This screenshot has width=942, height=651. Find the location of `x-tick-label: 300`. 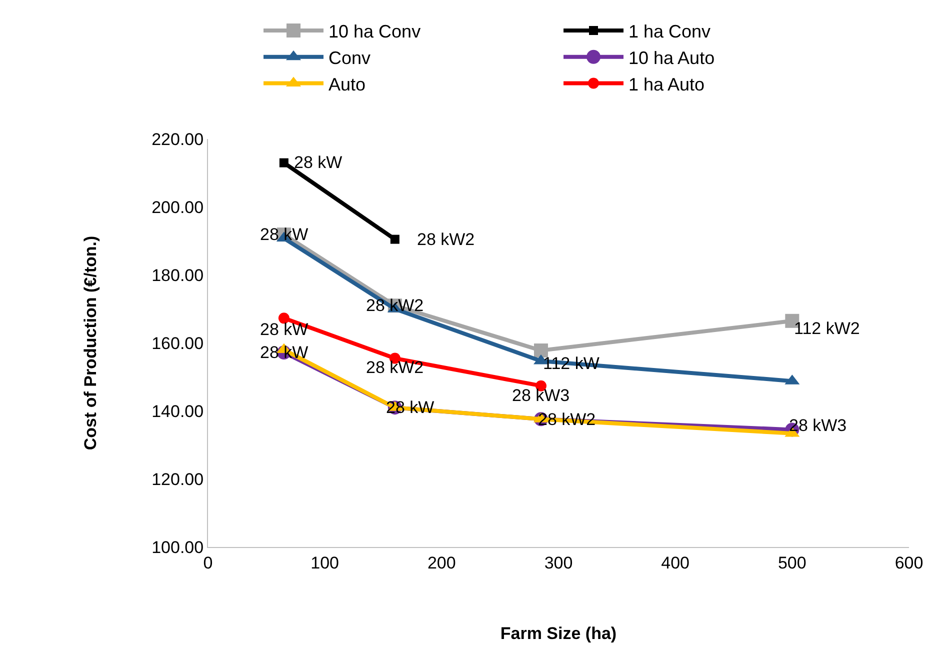

x-tick-label: 300 is located at coordinates (558, 562).